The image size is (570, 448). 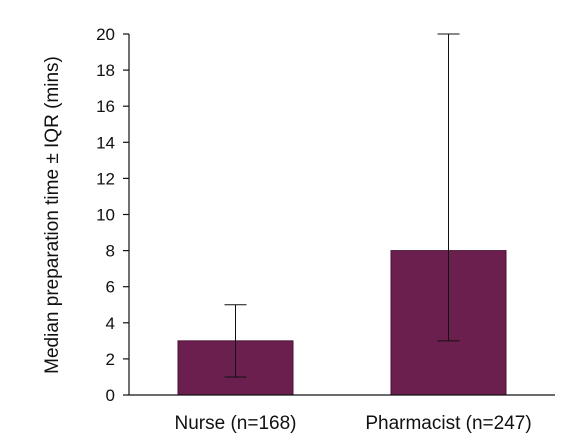 I want to click on y-tick-label: 8, so click(x=110, y=251).